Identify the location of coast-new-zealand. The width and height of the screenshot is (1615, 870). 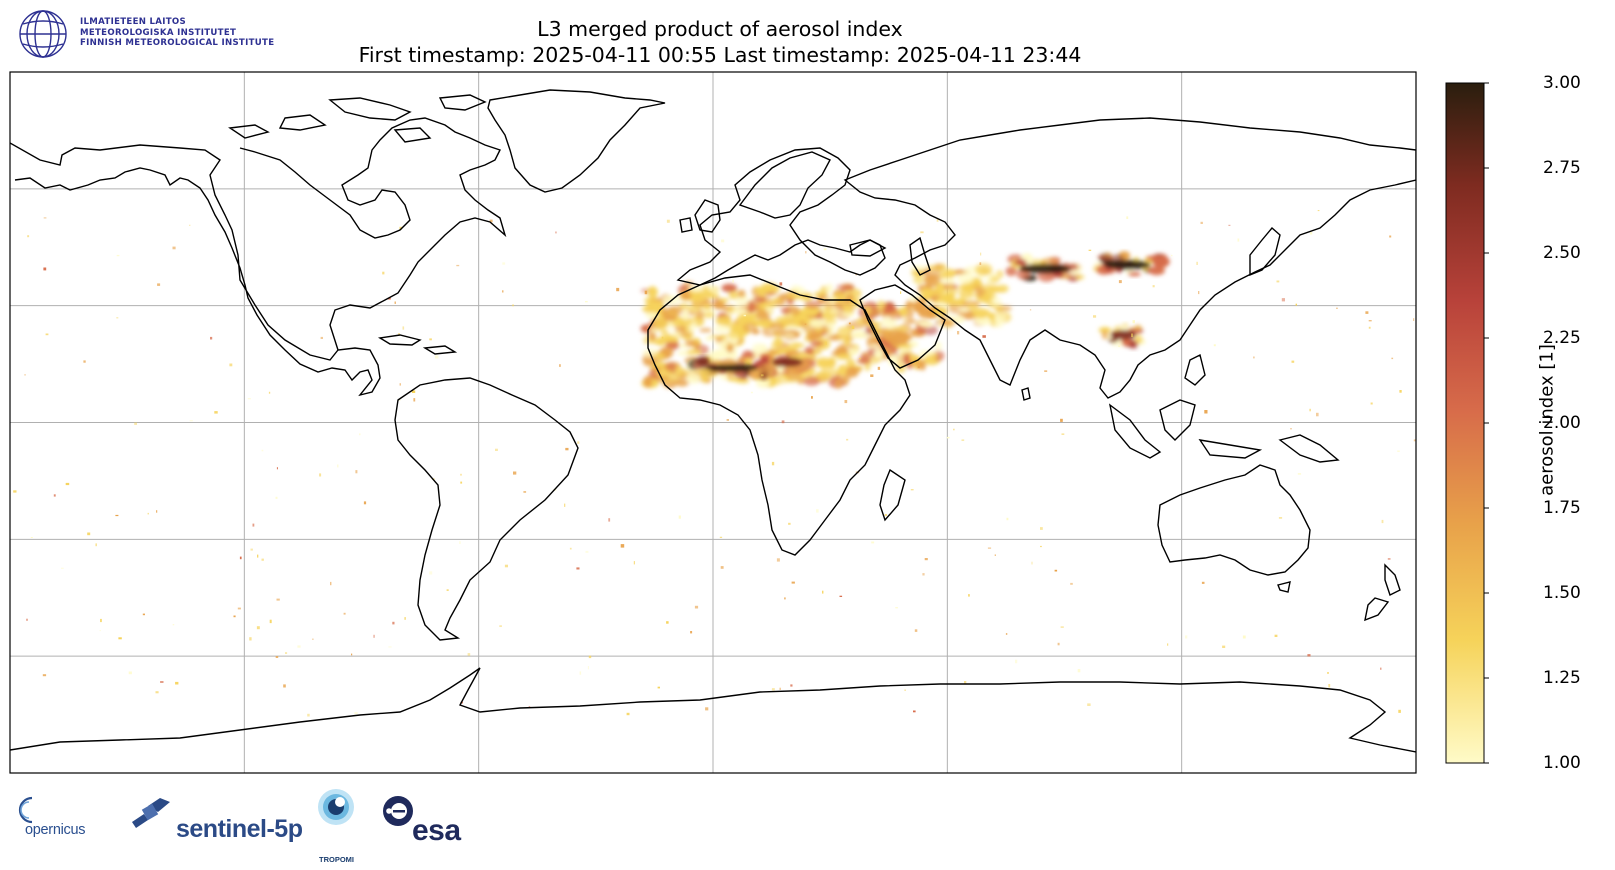
(1382, 592).